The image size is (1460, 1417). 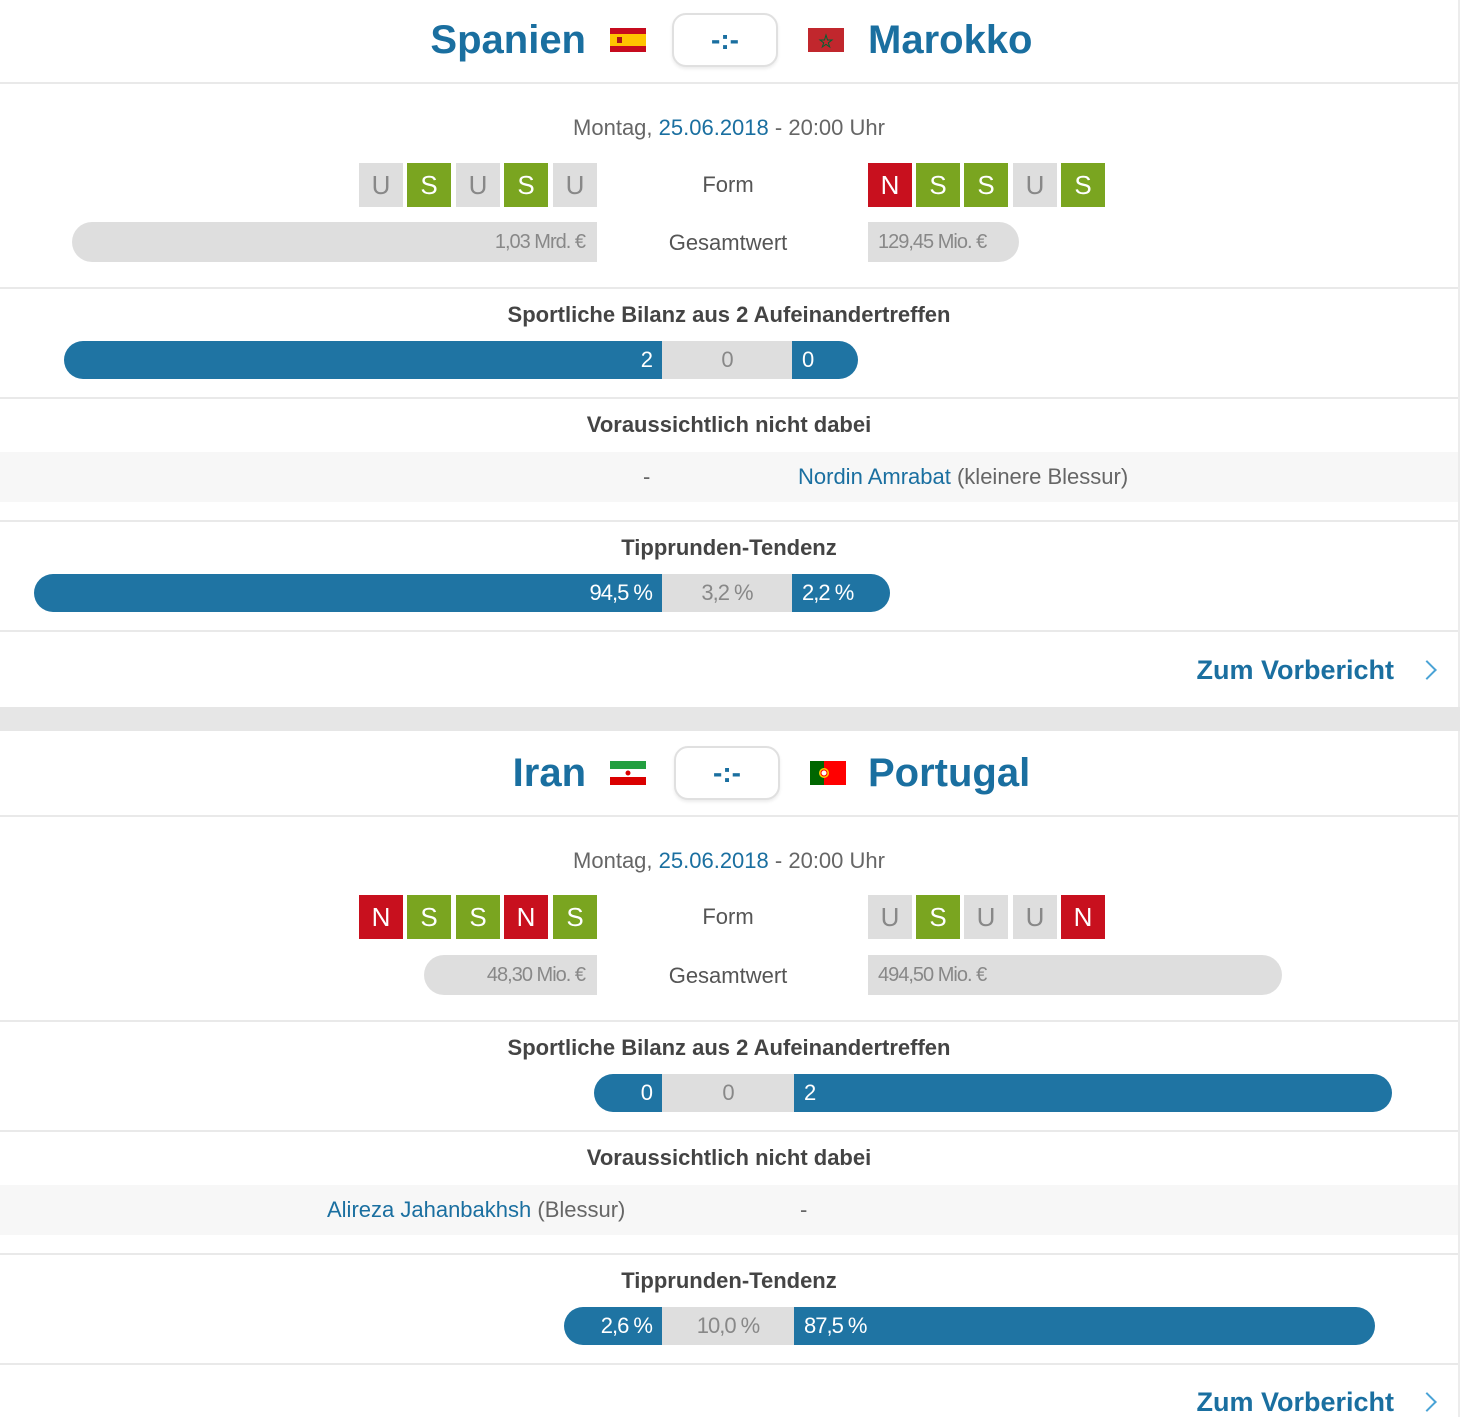 What do you see at coordinates (1084, 1326) in the screenshot?
I see `tip-away: 87,5 %` at bounding box center [1084, 1326].